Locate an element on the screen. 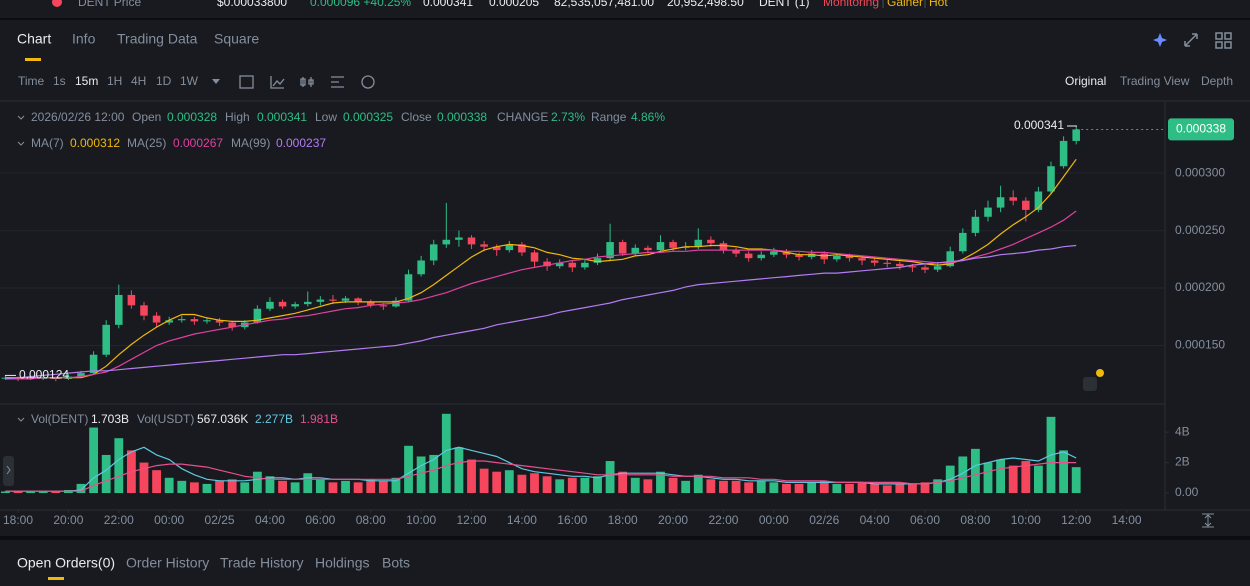  icon-more is located at coordinates (368, 82).